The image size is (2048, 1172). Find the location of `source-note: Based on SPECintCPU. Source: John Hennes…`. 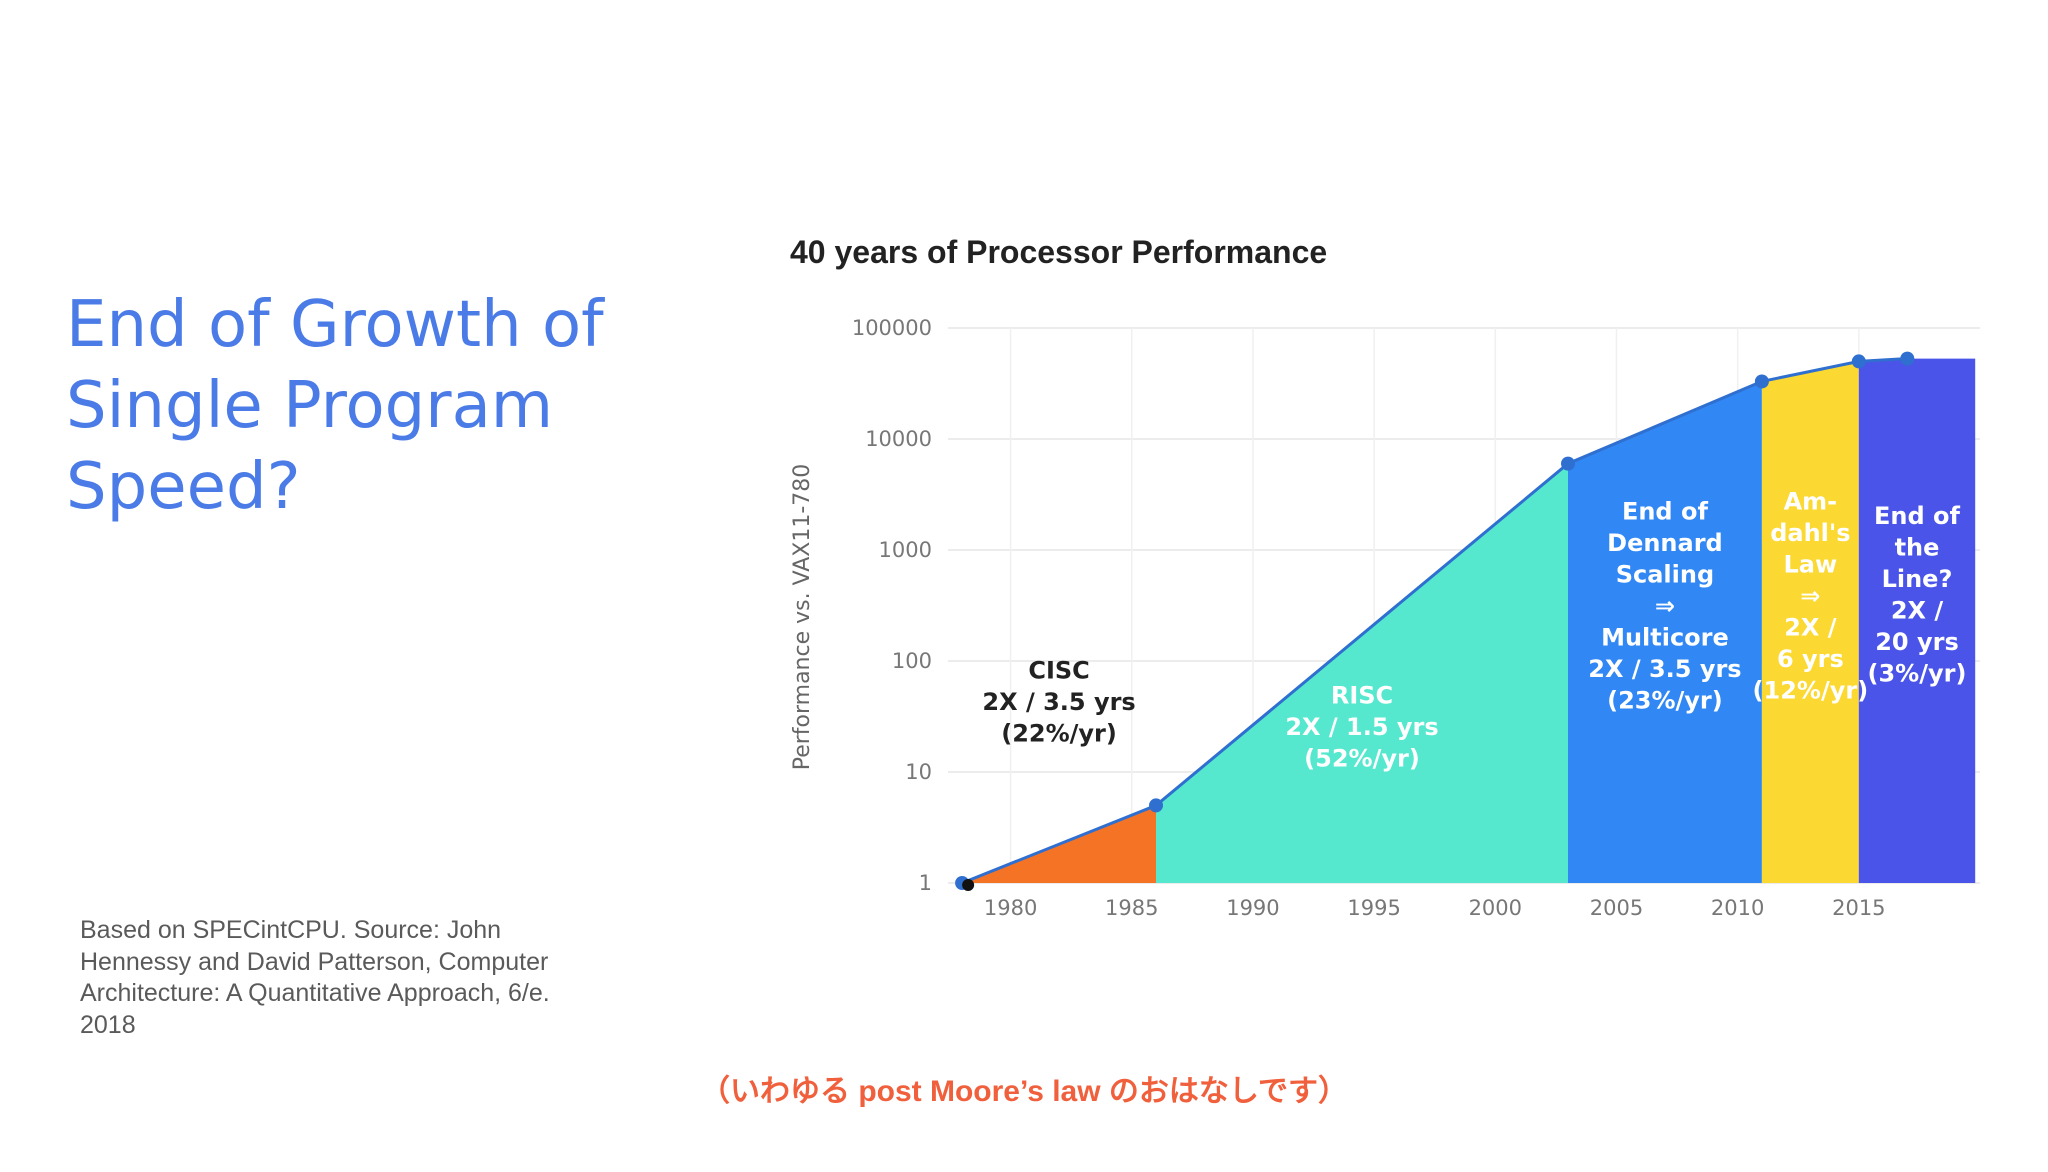

source-note: Based on SPECintCPU. Source: John Hennes… is located at coordinates (350, 978).